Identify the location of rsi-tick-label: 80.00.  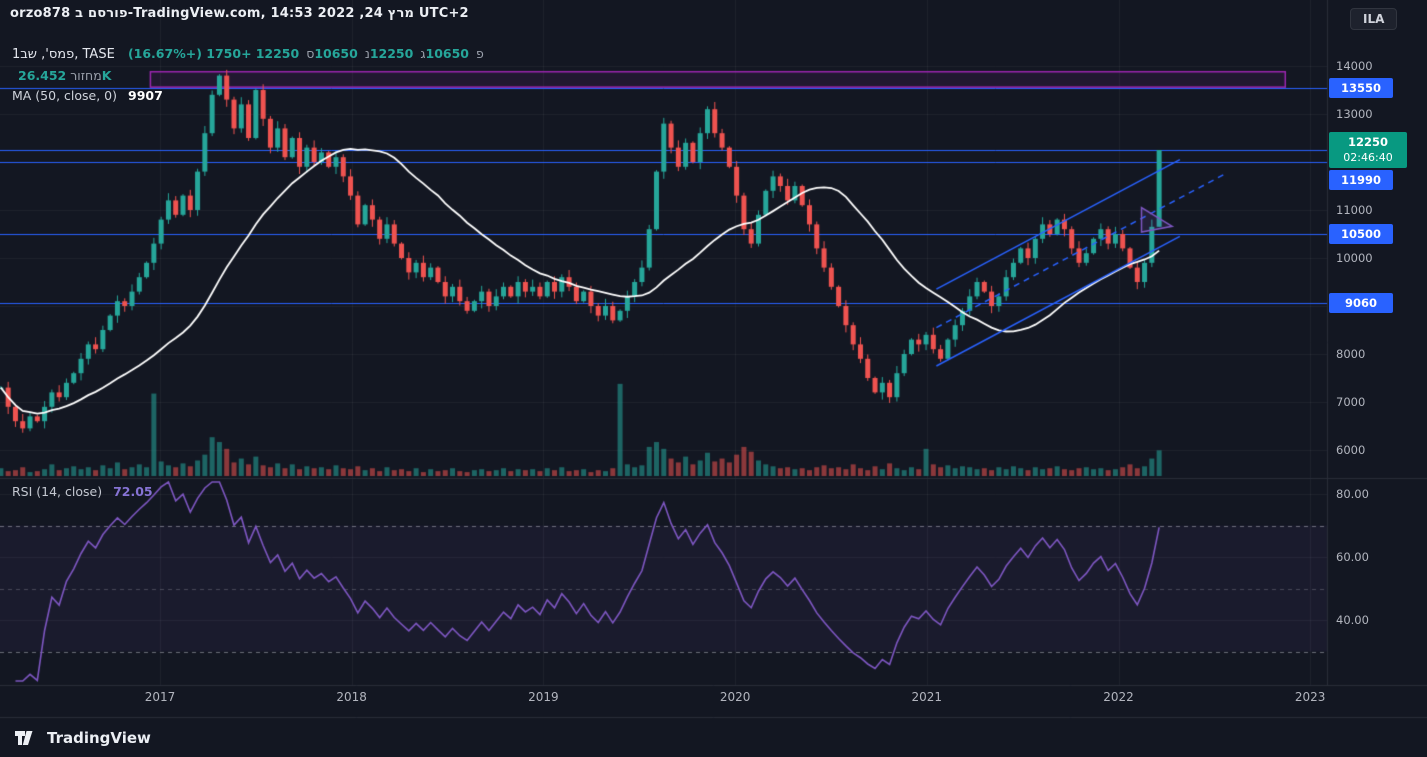
(1352, 494).